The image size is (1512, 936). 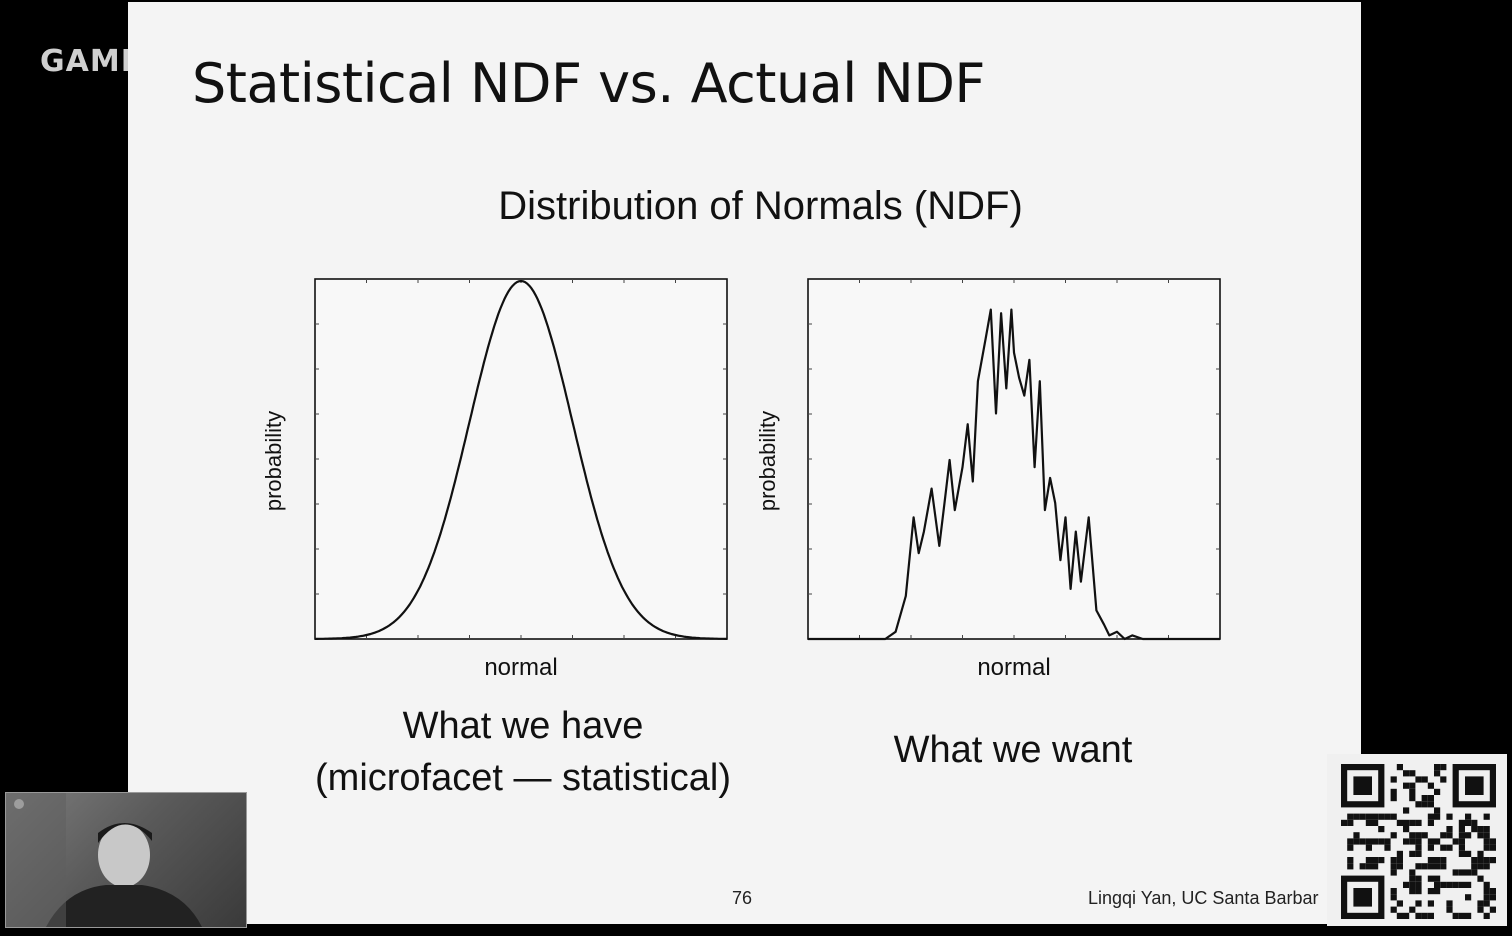 I want to click on caption-left-line1: What we have, so click(x=523, y=726).